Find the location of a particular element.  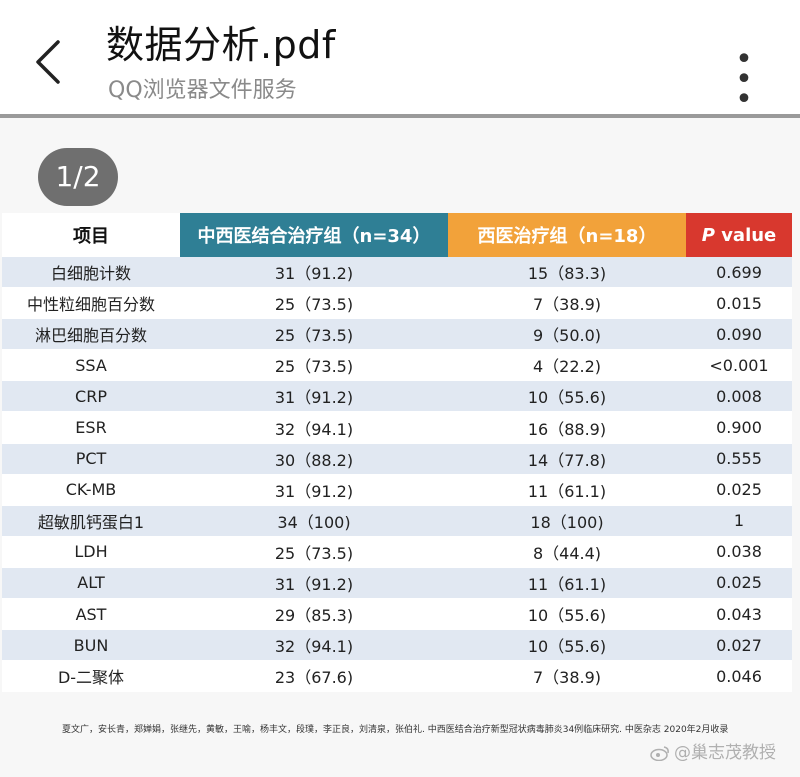

header-p-value: P value is located at coordinates (739, 235).